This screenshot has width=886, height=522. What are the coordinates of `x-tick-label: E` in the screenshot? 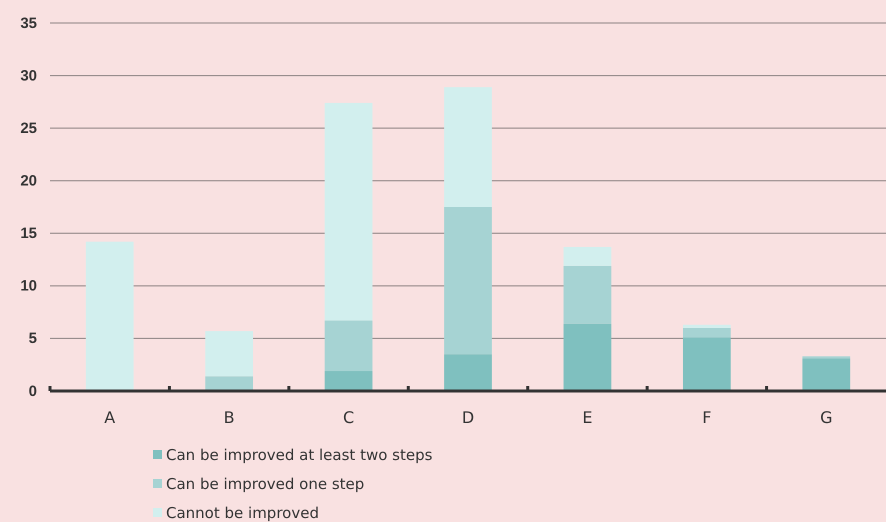 It's located at (587, 417).